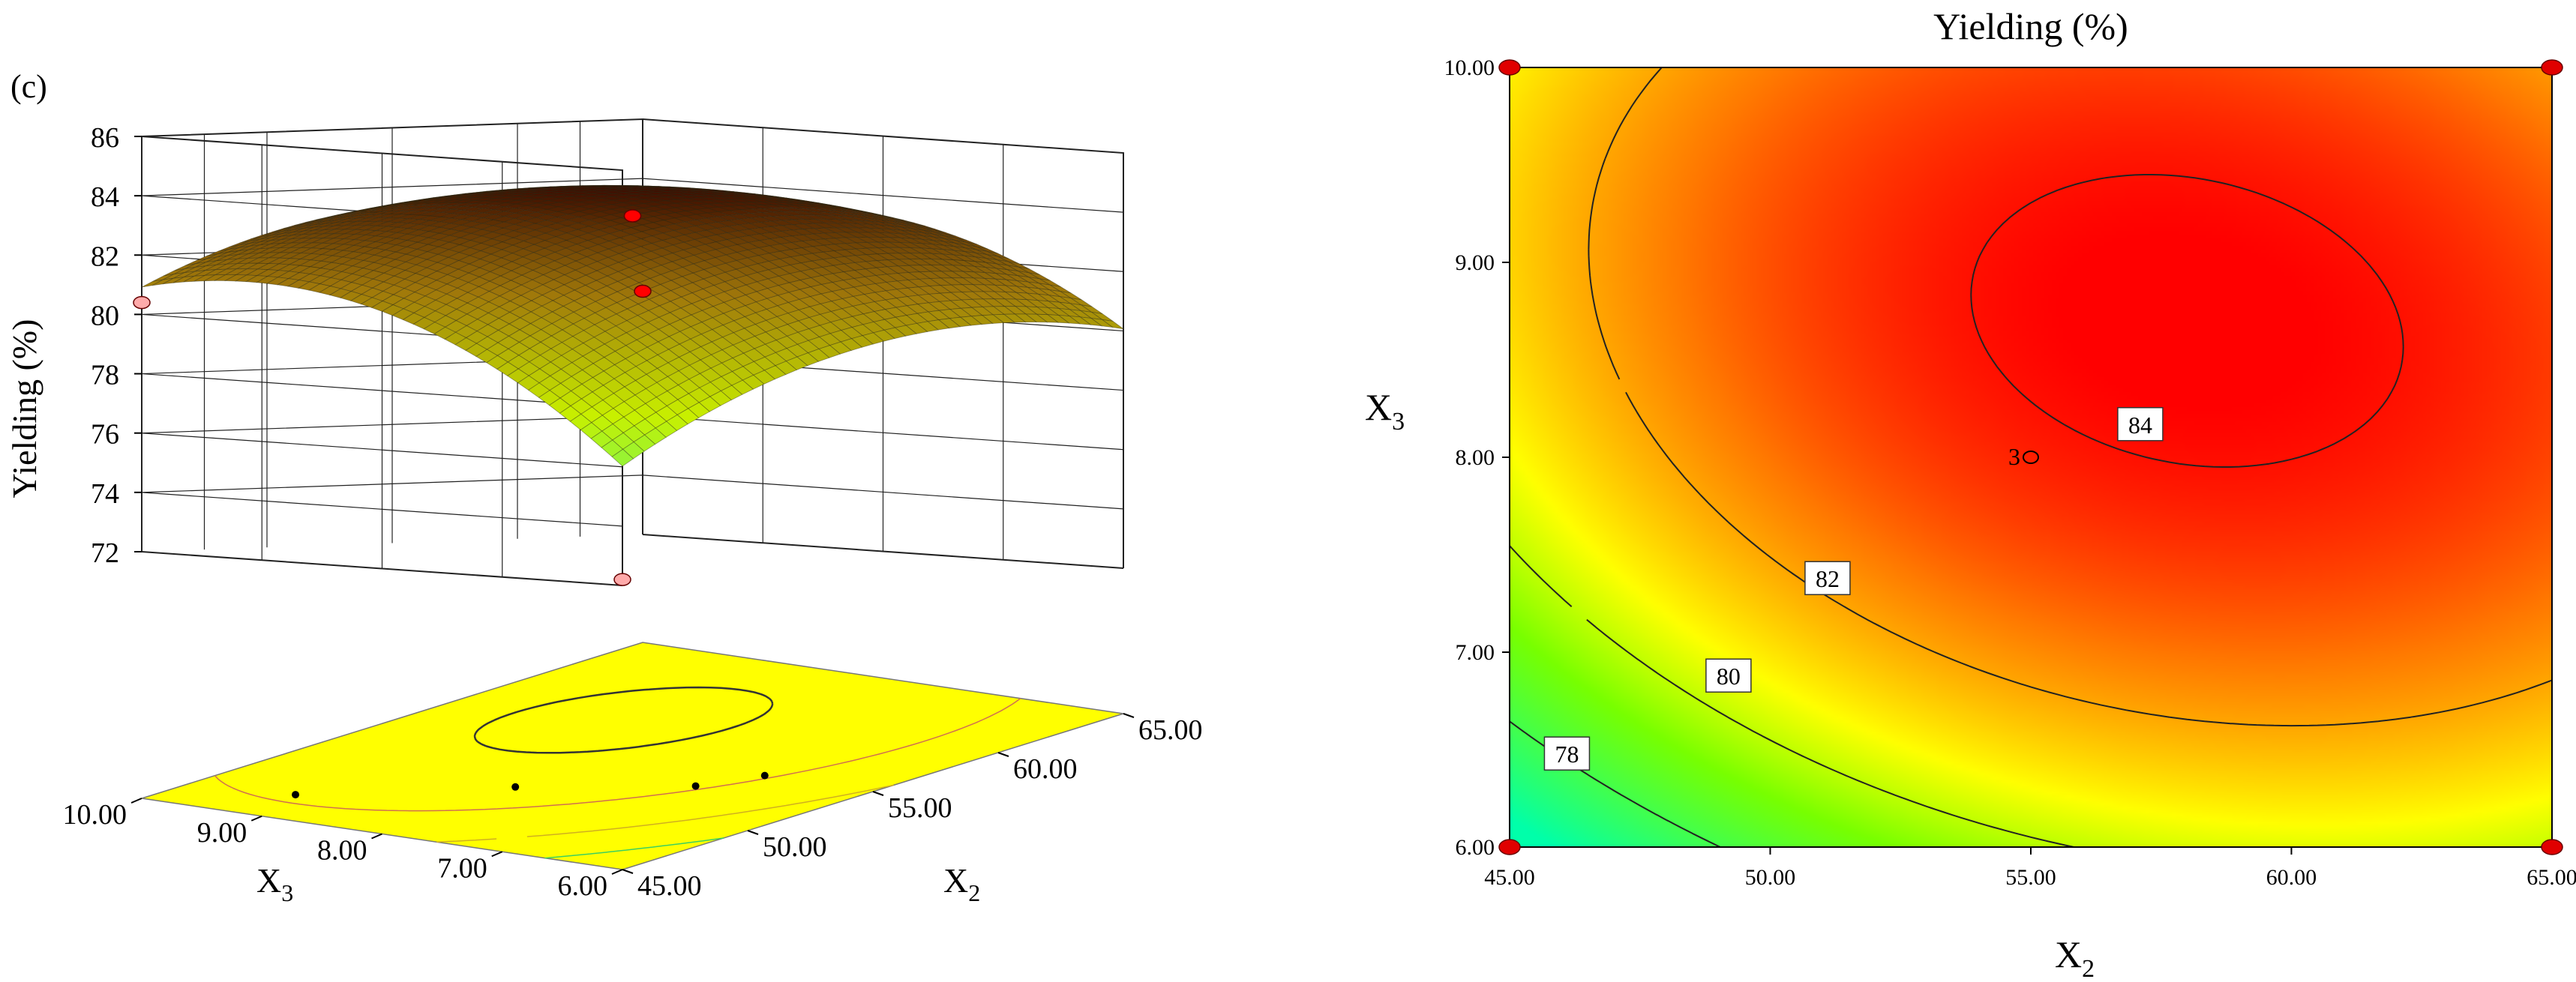 The height and width of the screenshot is (982, 2576). Describe the element at coordinates (117, 345) in the screenshot. I see `z-axis-ticks: 72 74 76 78 80 82 84 86` at that location.